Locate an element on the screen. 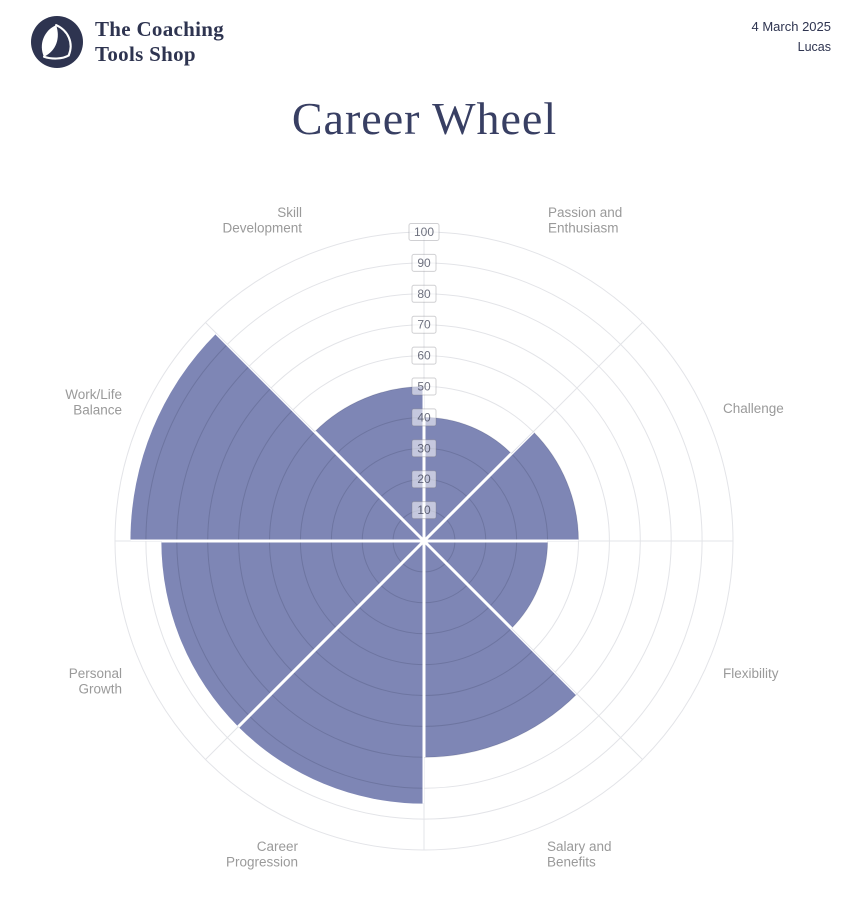 Image resolution: width=849 pixels, height=906 pixels. svg-text: 10 is located at coordinates (424, 510).